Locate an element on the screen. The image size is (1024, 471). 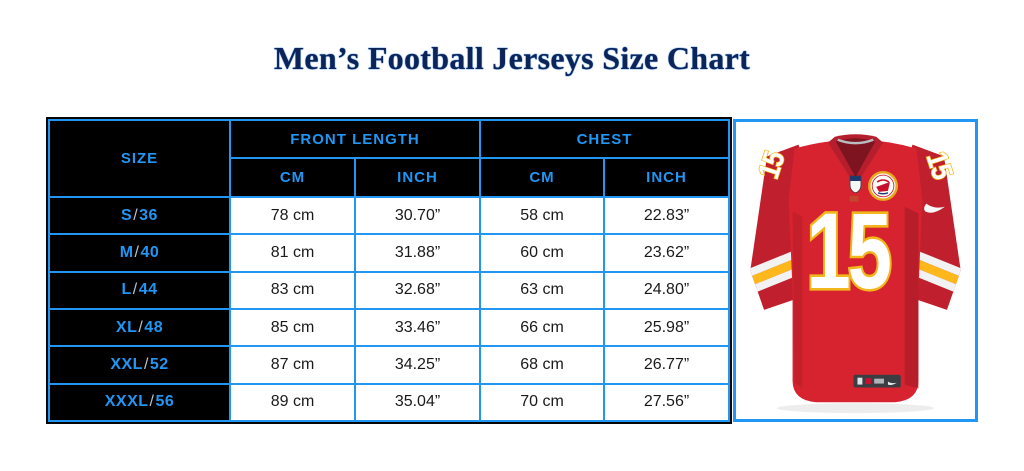
table-row-xxxl56: XXXL/56 89 cm 35.04” 70 cm 27.56” is located at coordinates (389, 402).